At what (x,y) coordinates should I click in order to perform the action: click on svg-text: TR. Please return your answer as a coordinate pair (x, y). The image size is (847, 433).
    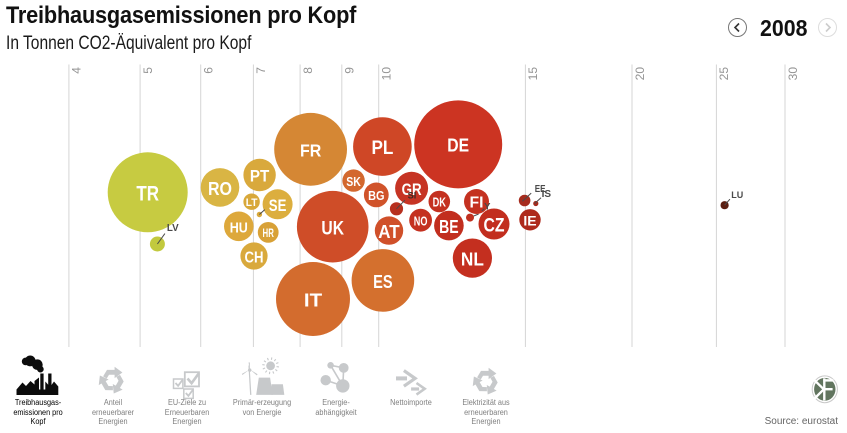
    Looking at the image, I should click on (147, 194).